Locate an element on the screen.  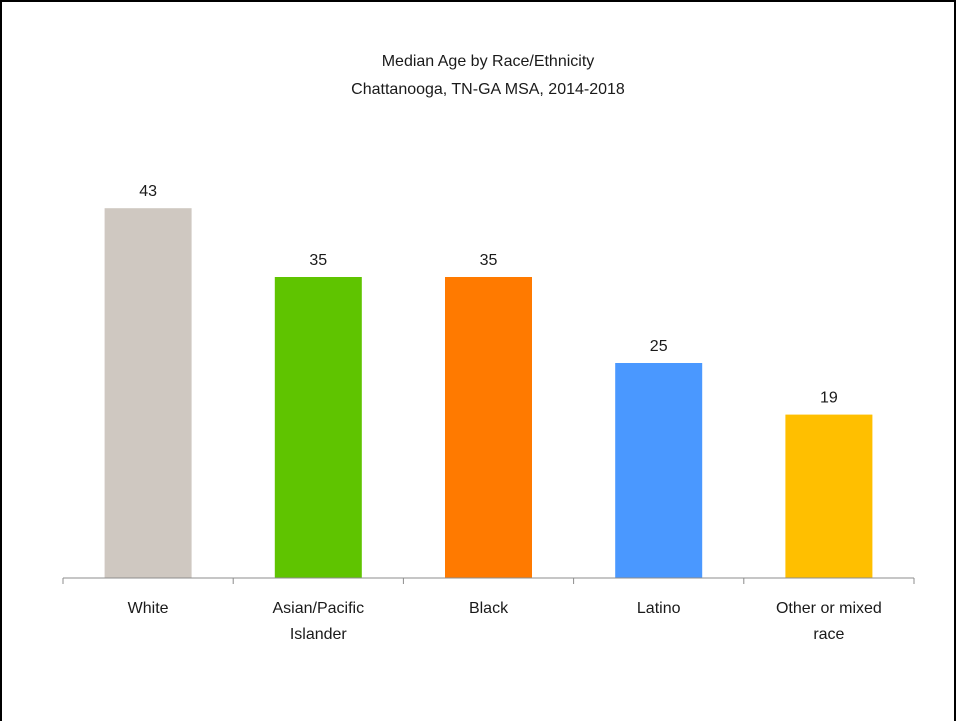
chart-title: Median Age by Race/Ethnicity is located at coordinates (488, 61).